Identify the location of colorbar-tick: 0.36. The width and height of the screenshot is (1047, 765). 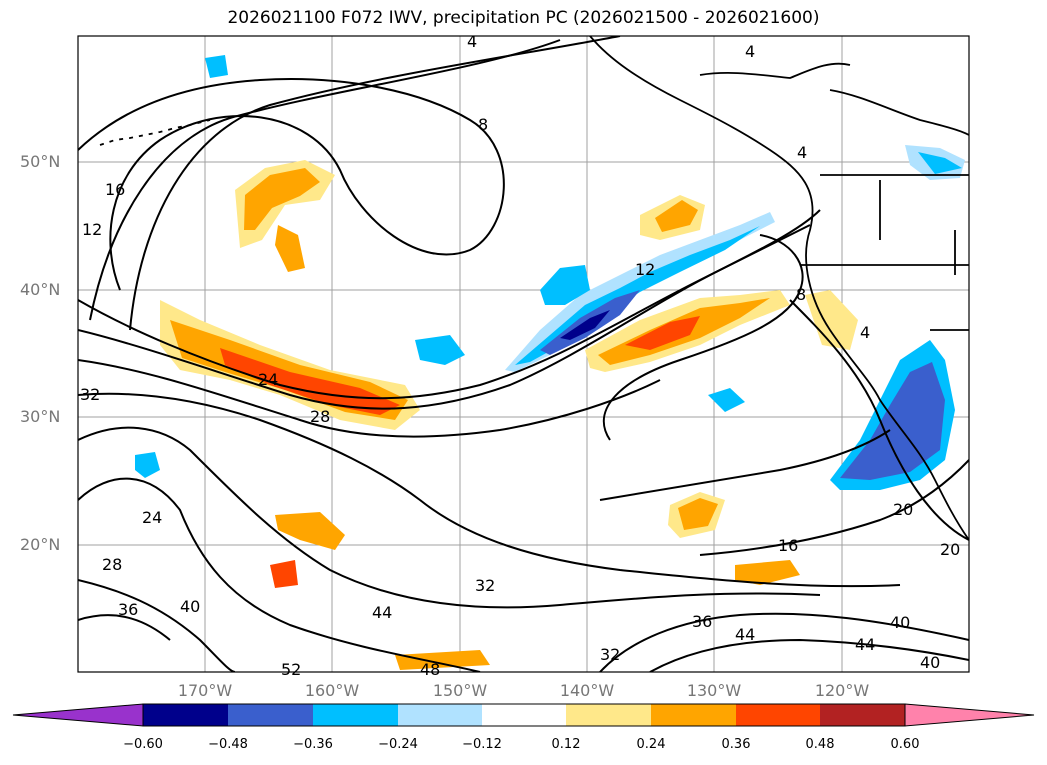
(736, 744).